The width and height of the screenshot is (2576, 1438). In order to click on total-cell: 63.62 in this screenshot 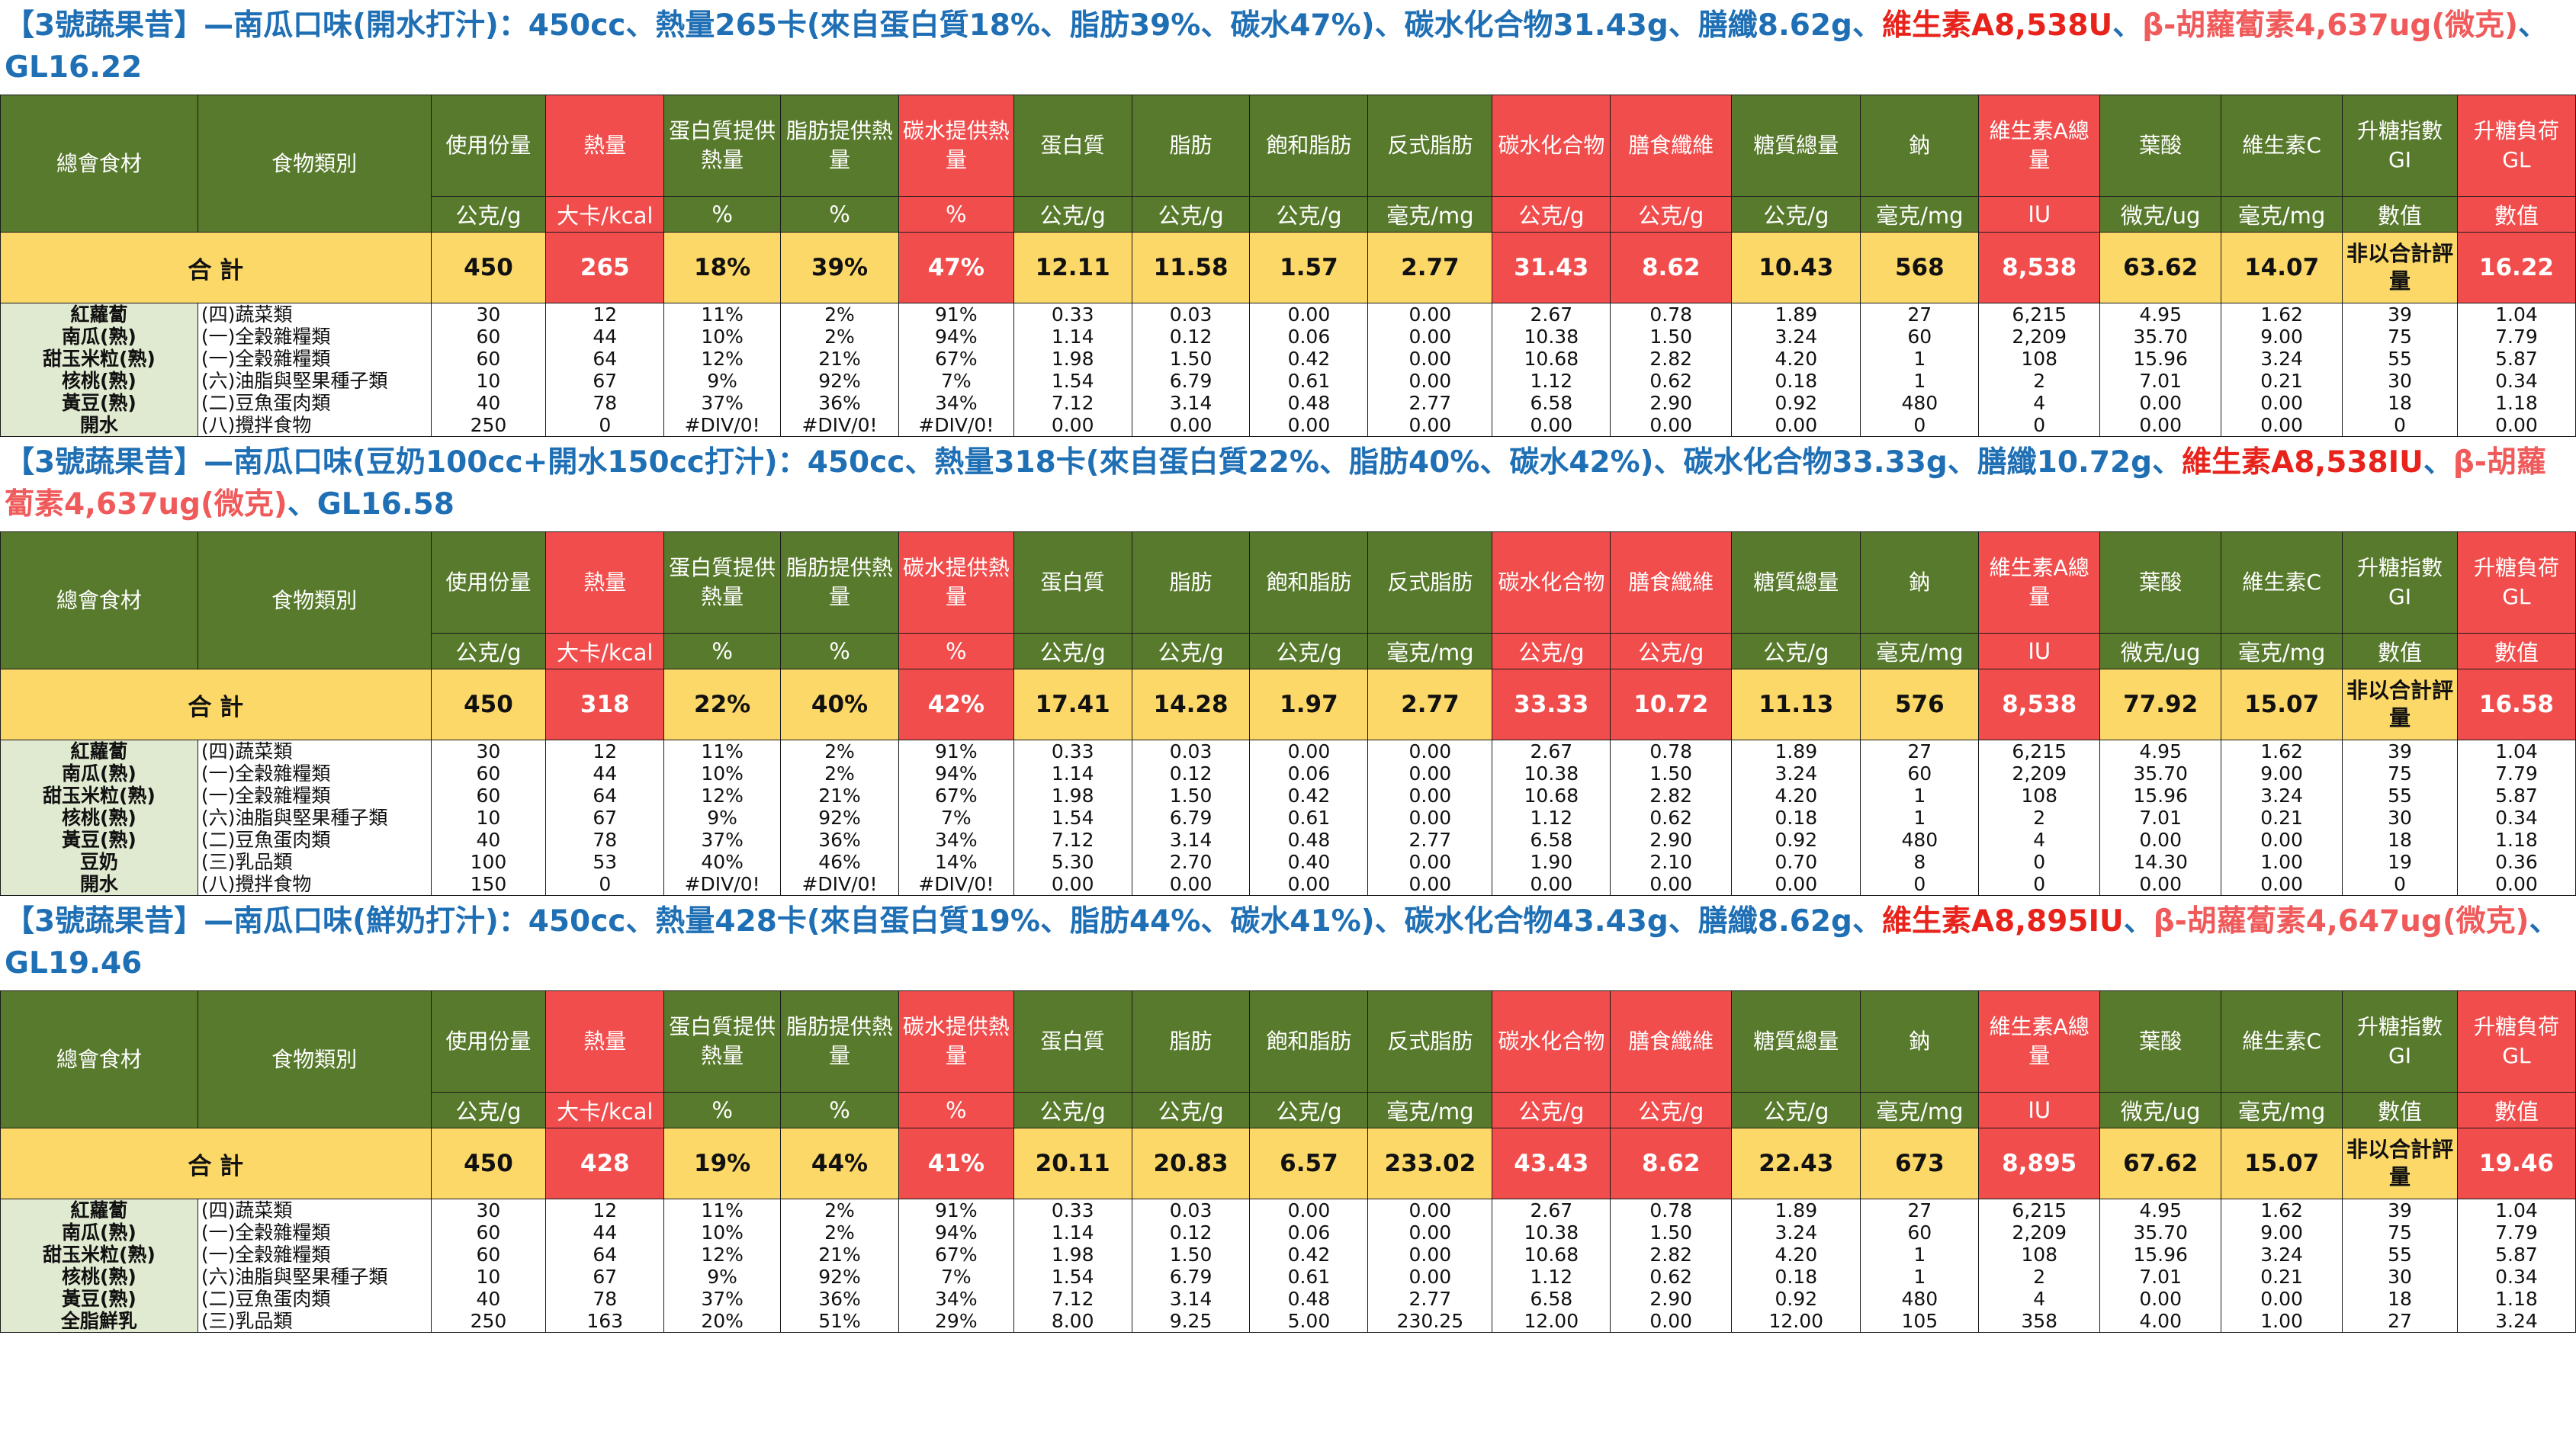, I will do `click(2160, 267)`.